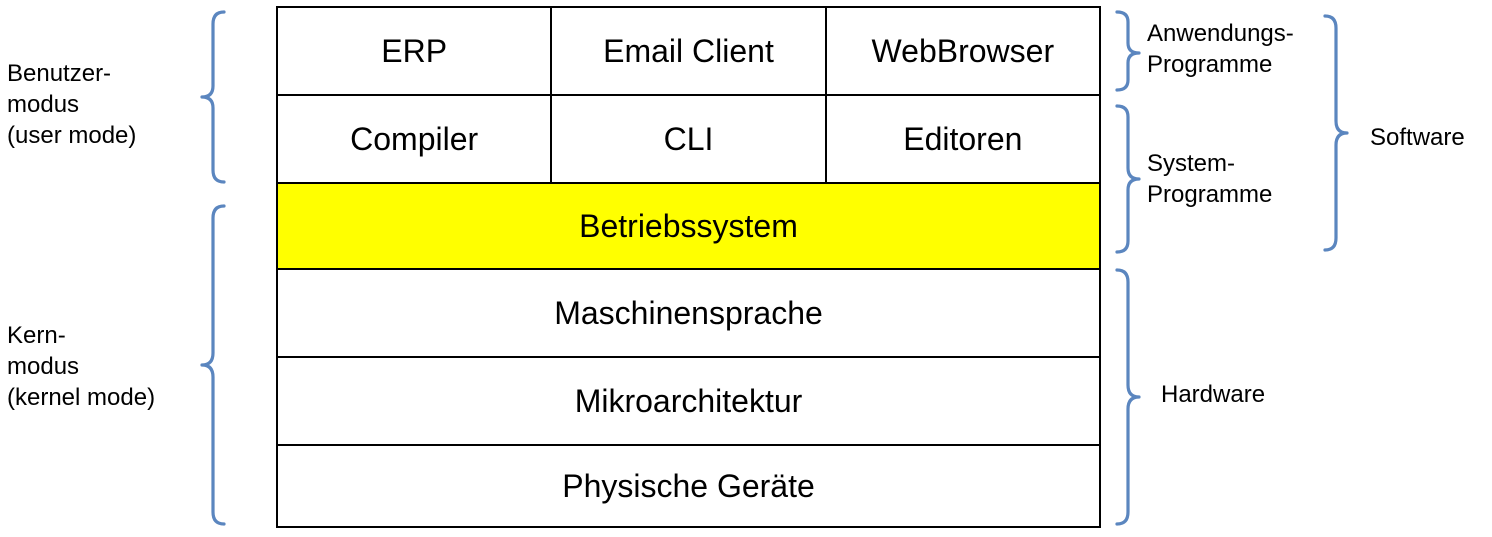  What do you see at coordinates (81, 397) in the screenshot?
I see `kernel-mode-label-line: (kernel mode)` at bounding box center [81, 397].